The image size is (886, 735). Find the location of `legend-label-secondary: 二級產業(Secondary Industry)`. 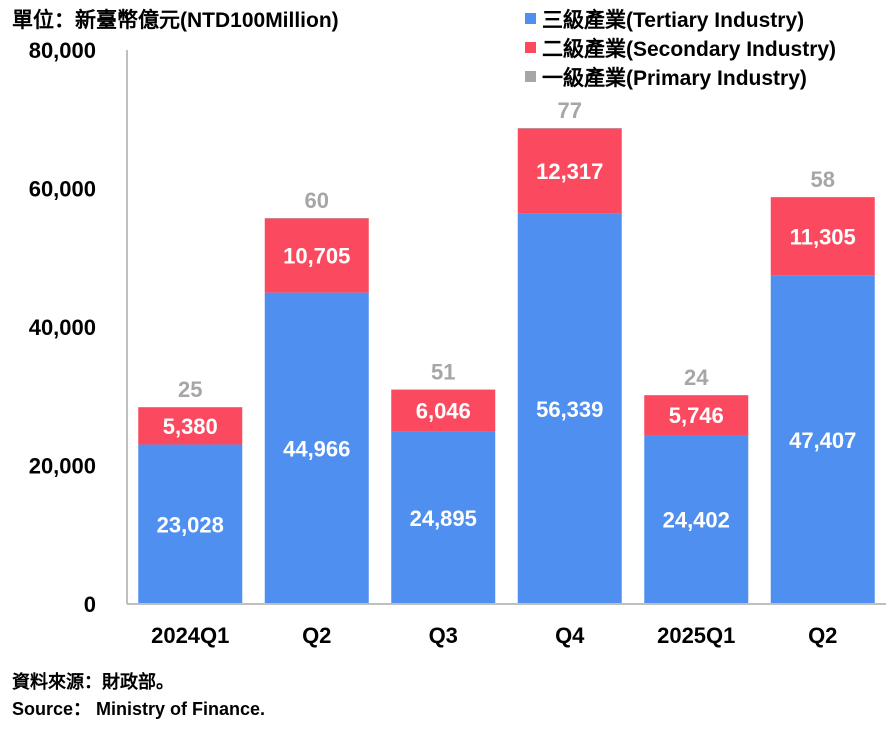

legend-label-secondary: 二級產業(Secondary Industry) is located at coordinates (689, 49).